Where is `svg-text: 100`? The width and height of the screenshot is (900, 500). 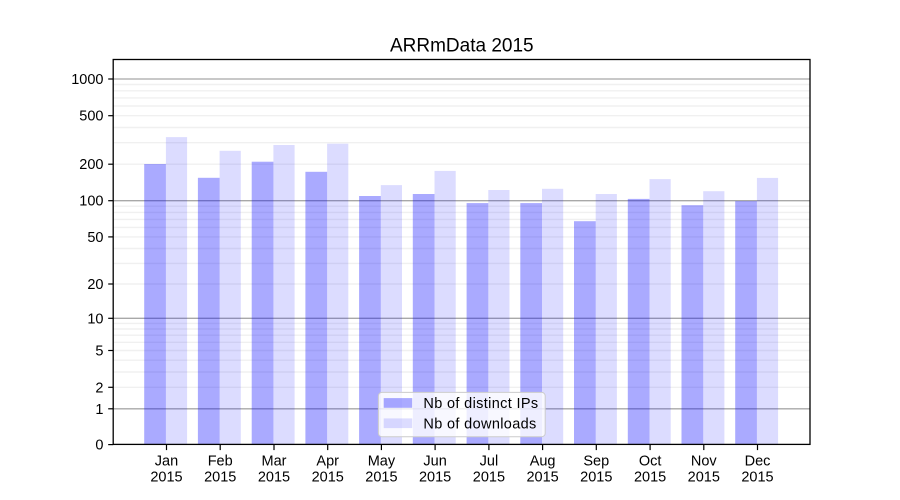
svg-text: 100 is located at coordinates (91, 202).